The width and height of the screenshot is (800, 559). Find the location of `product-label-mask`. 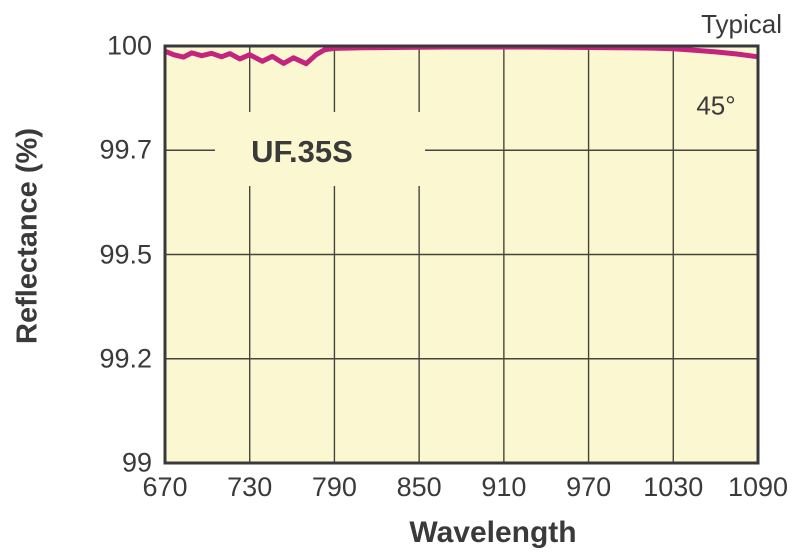

product-label-mask is located at coordinates (320, 149).